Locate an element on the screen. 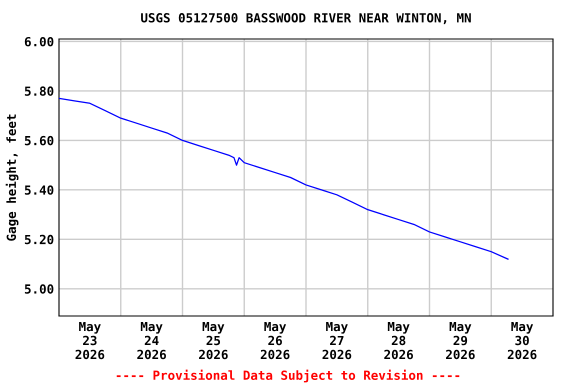 Image resolution: width=576 pixels, height=384 pixels. y-tick-label: 5.60 is located at coordinates (39, 141).